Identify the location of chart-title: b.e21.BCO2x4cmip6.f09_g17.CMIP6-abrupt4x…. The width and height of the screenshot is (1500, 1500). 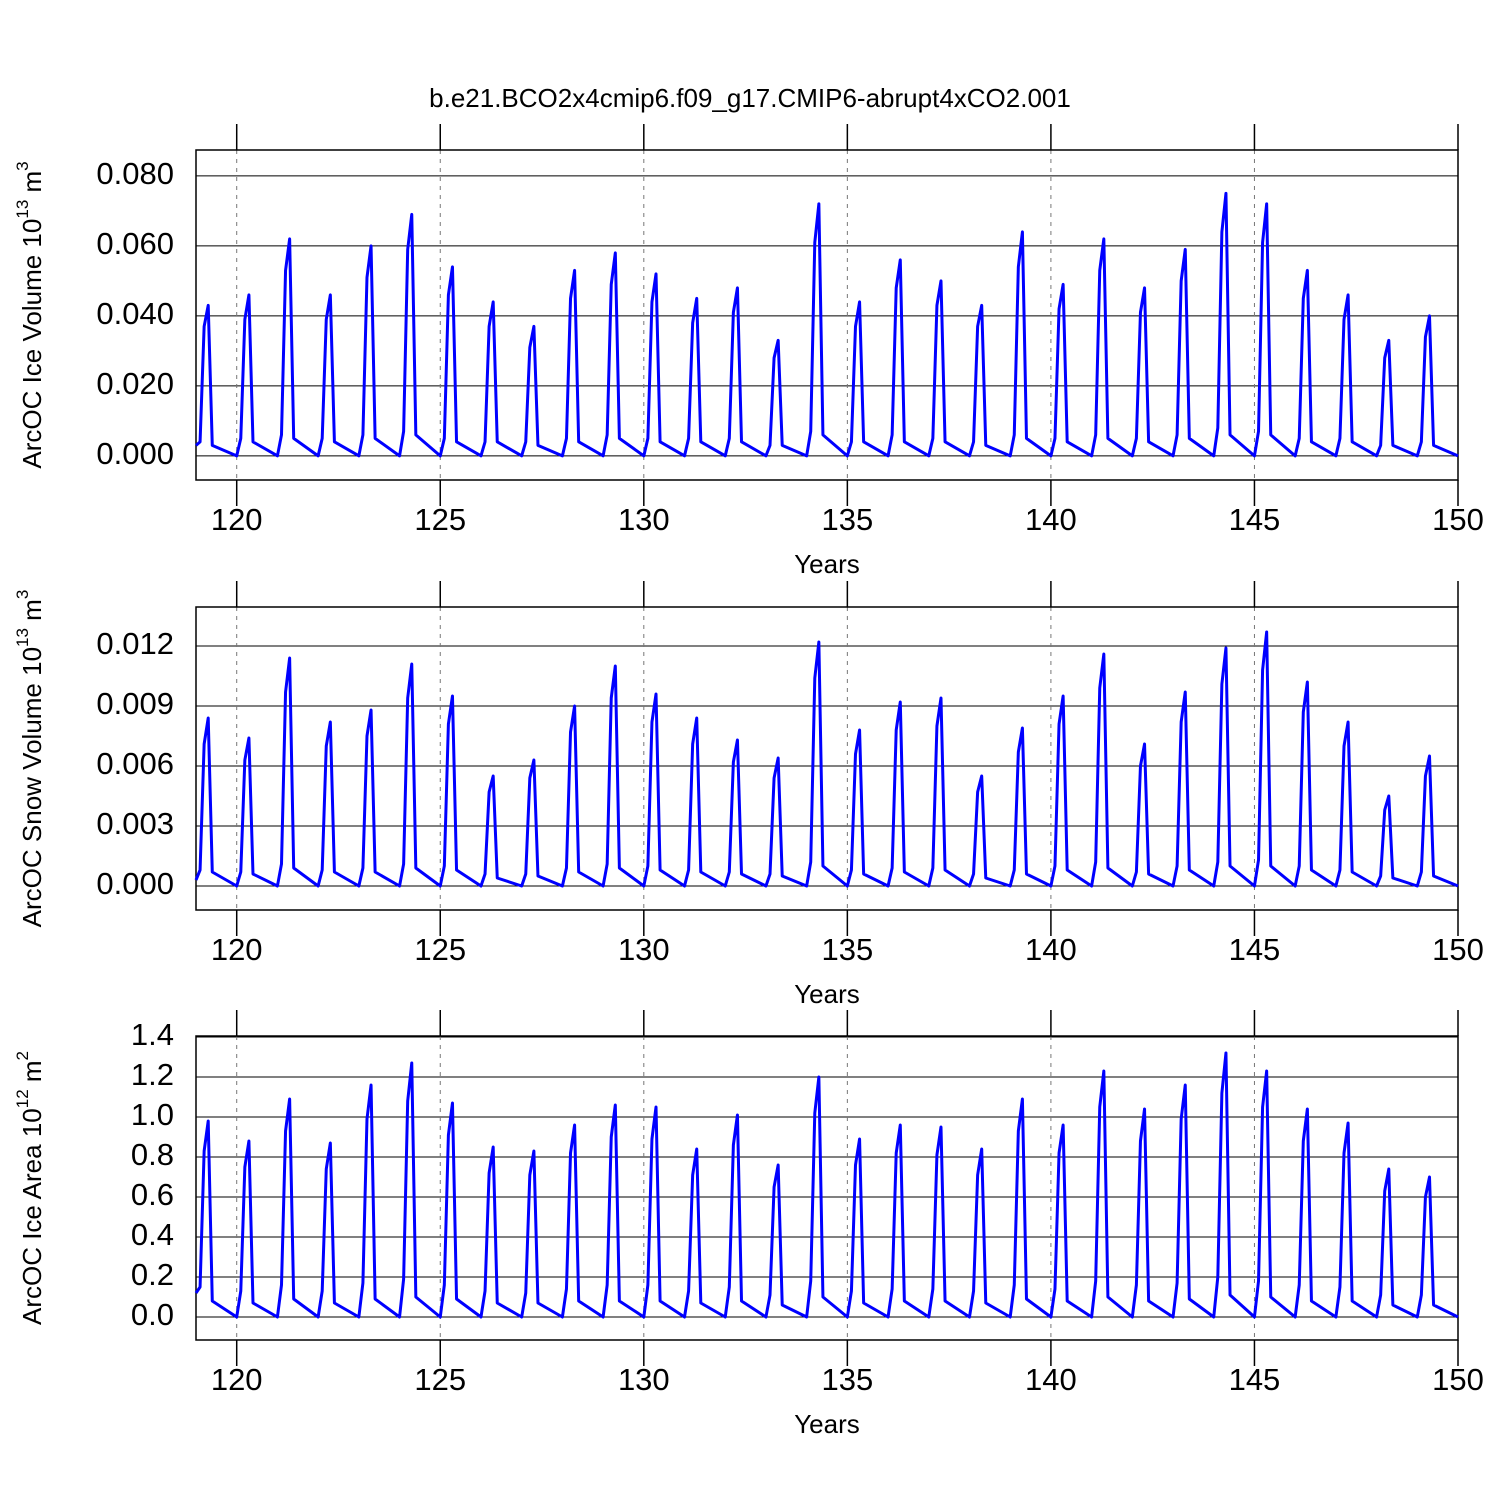
(750, 98).